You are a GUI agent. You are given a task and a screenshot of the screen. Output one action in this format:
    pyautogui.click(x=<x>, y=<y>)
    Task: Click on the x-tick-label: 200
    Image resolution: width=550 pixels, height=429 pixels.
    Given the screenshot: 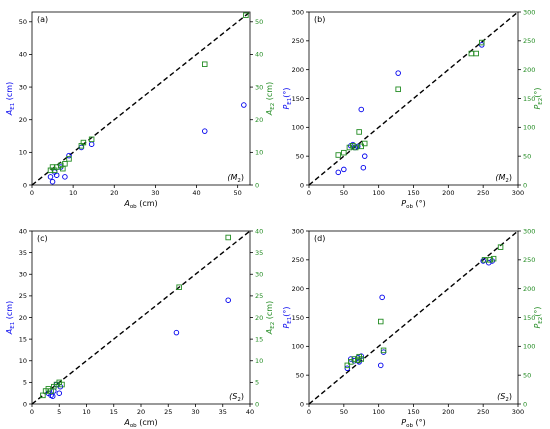 What is the action you would take?
    pyautogui.click(x=448, y=412)
    